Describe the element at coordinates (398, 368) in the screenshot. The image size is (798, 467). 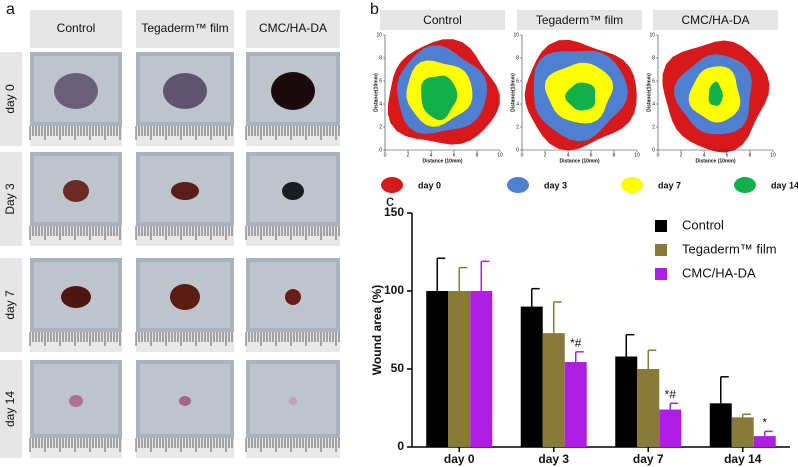
I see `y-tick-label: 50` at that location.